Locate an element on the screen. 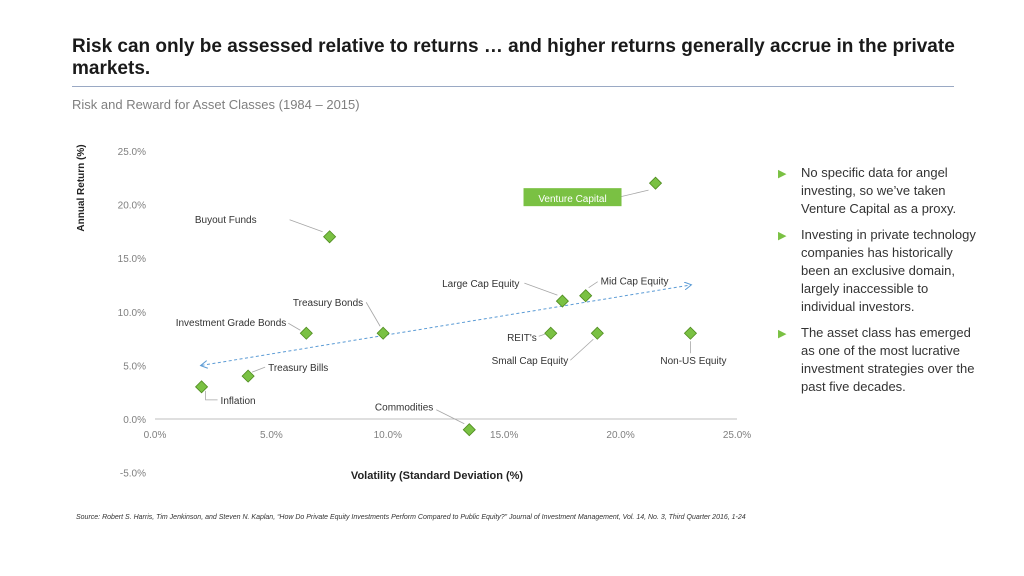 This screenshot has width=1024, height=576. data-point-inflation is located at coordinates (201, 387).